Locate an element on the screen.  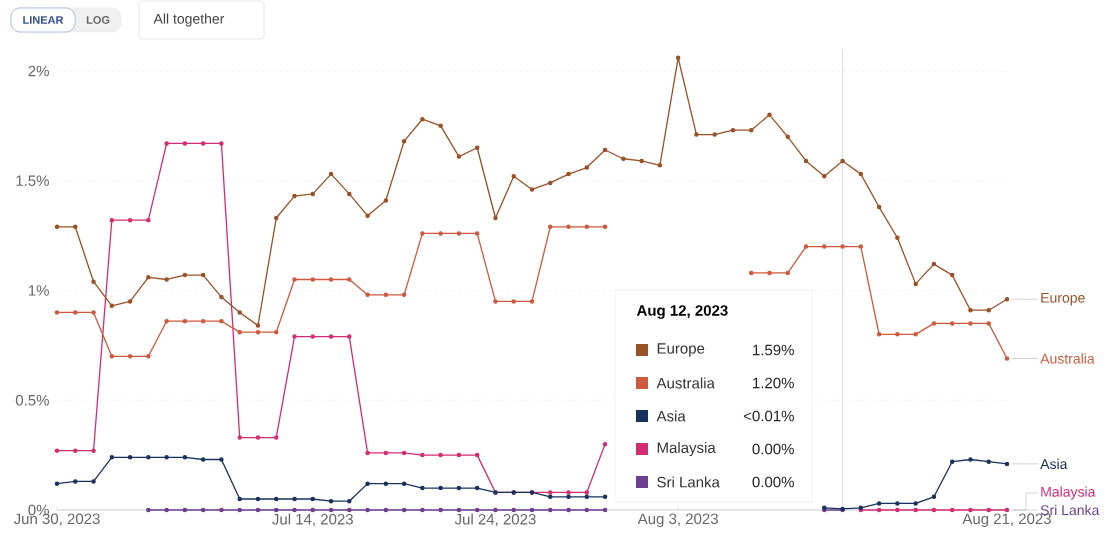
legend-label: Asia is located at coordinates (671, 416).